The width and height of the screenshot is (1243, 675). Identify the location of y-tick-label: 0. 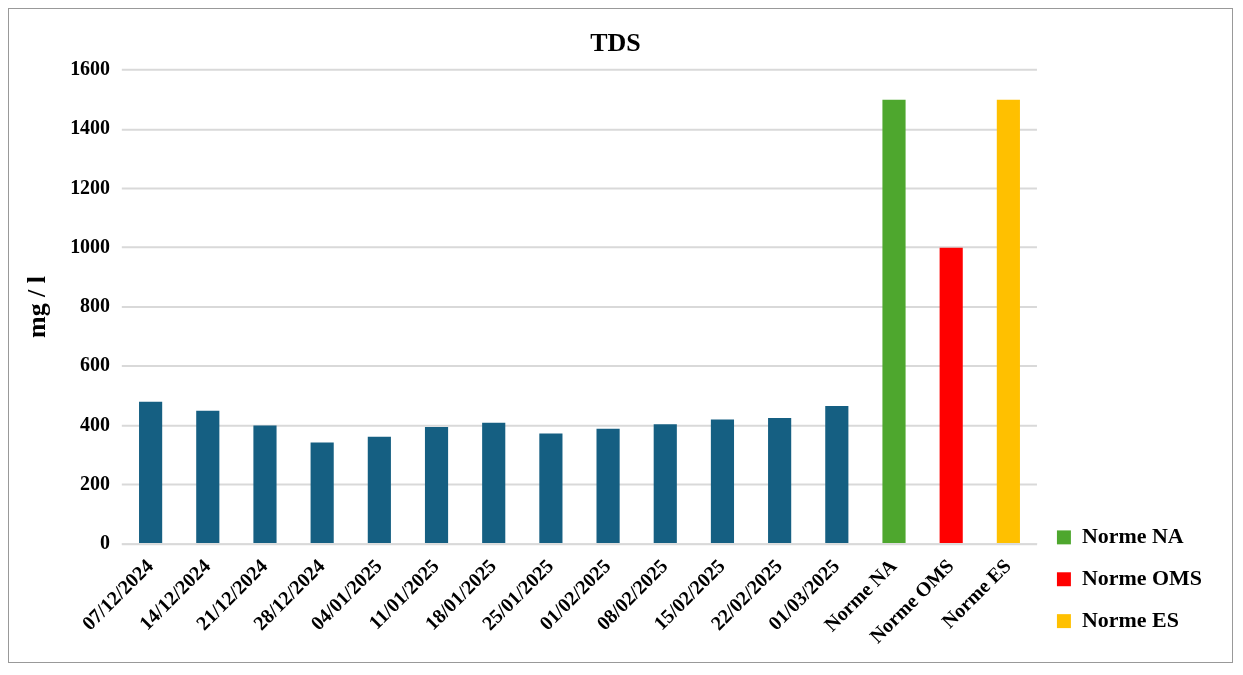
(105, 542).